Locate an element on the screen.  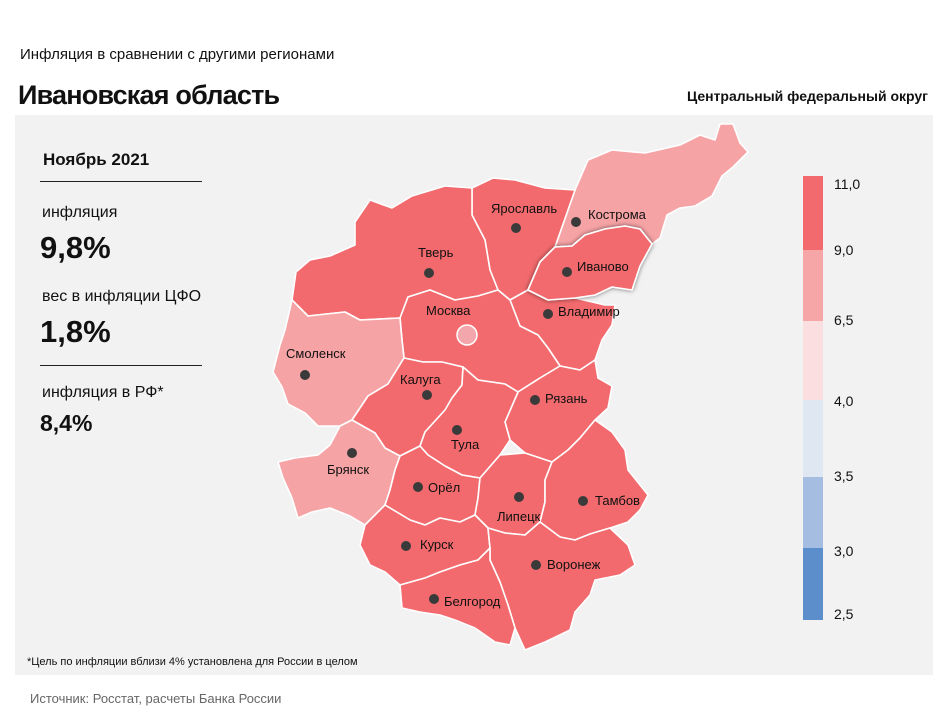
legend-tick-2: 6,5 is located at coordinates (844, 320).